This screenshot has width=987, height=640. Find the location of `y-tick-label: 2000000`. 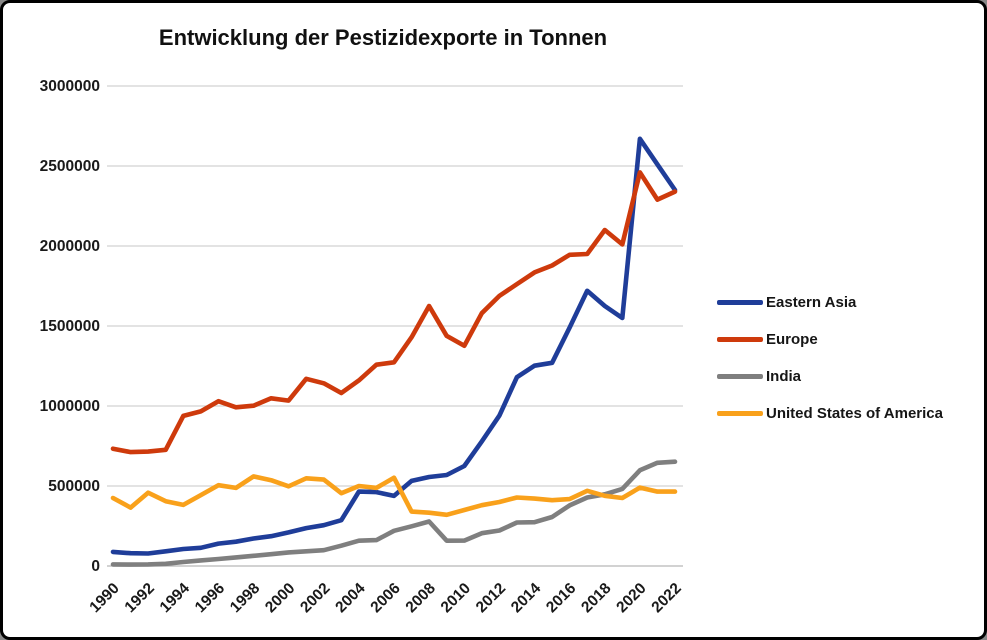

y-tick-label: 2000000 is located at coordinates (70, 246).